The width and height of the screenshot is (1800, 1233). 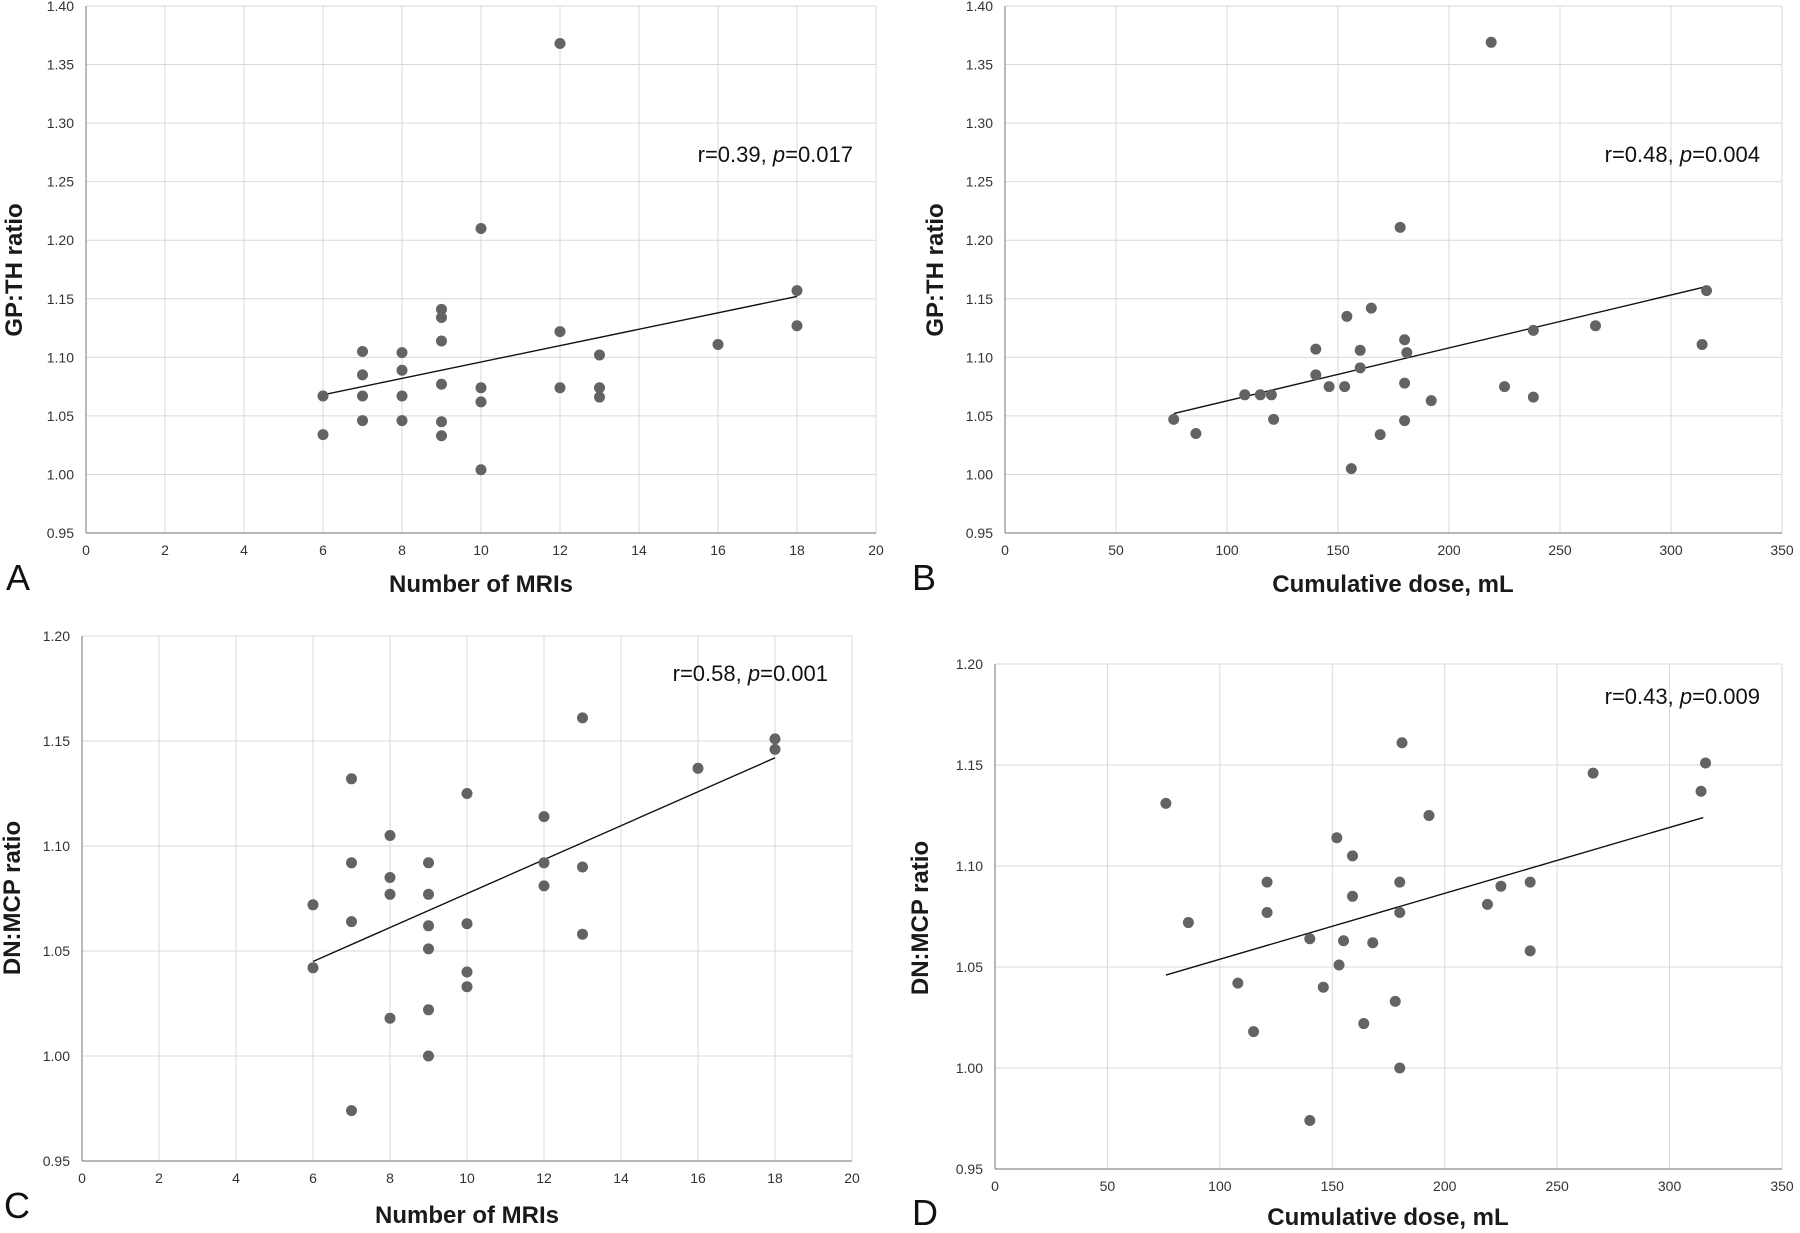 What do you see at coordinates (1670, 1186) in the screenshot?
I see `x-tick-label: 300` at bounding box center [1670, 1186].